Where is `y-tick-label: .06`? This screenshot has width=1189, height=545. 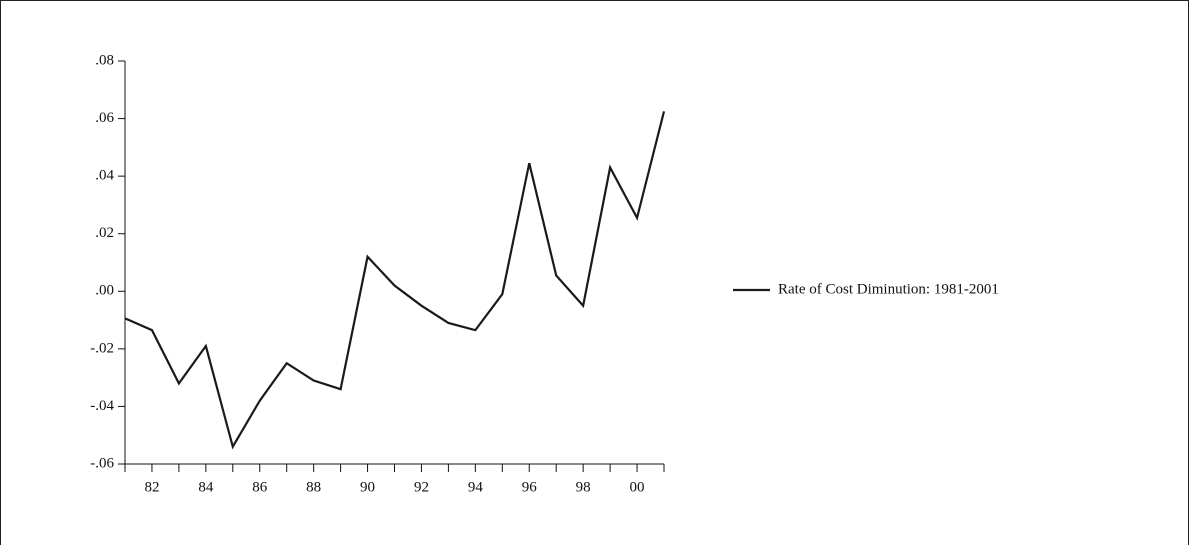
y-tick-label: .06 is located at coordinates (104, 118).